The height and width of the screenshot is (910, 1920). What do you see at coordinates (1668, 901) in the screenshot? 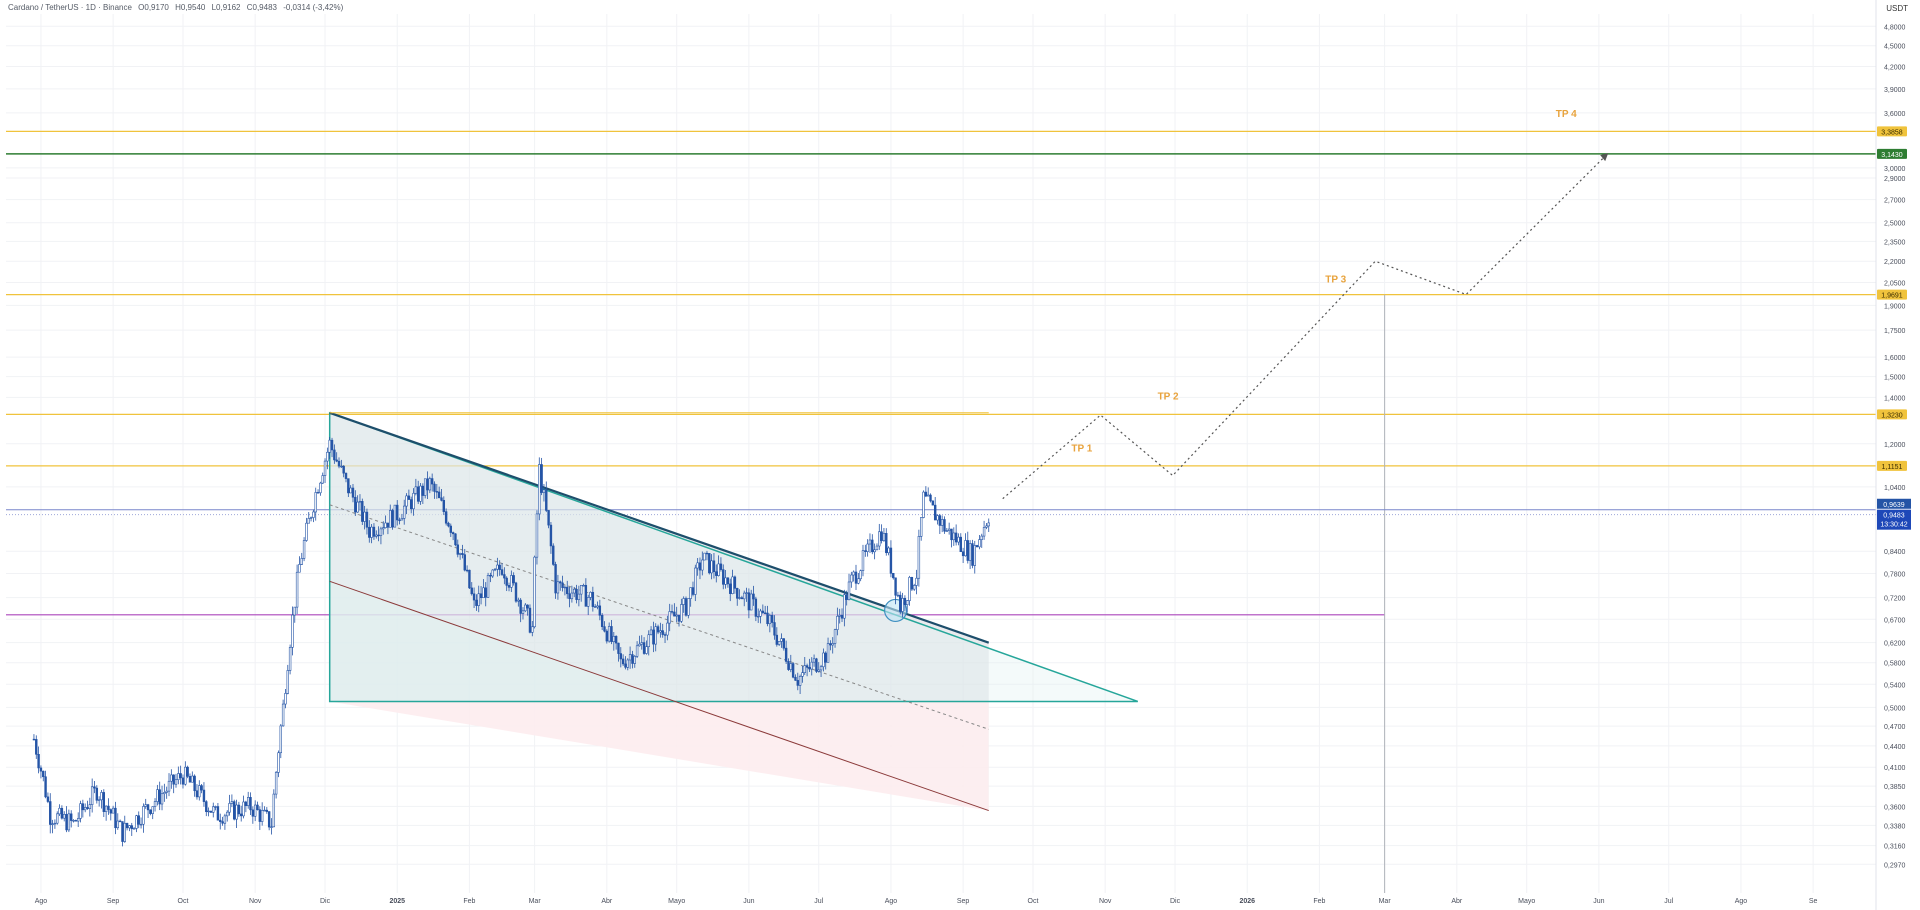
I see `x-tick-label: Jul` at bounding box center [1668, 901].